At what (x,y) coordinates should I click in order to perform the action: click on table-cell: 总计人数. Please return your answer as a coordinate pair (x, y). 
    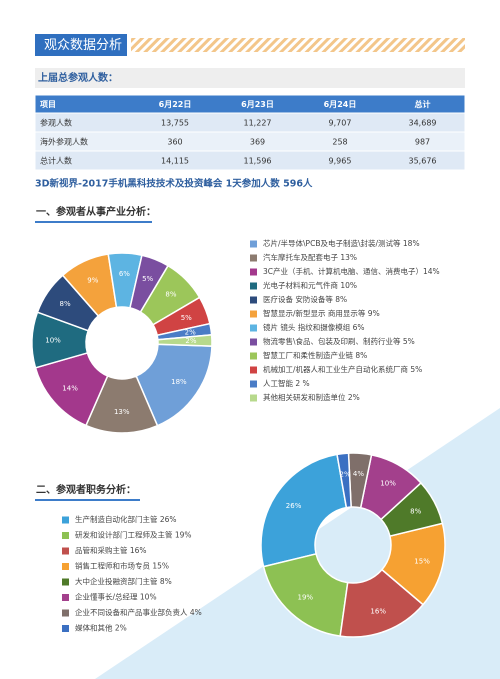
    Looking at the image, I should click on (56, 161).